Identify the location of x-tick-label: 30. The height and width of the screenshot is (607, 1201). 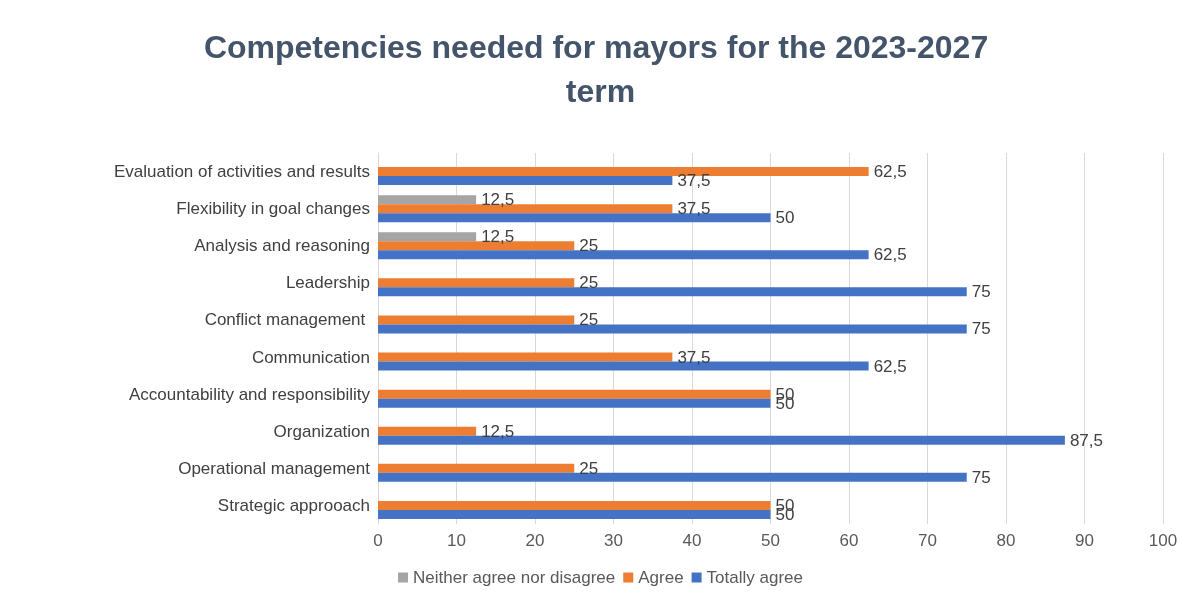
(613, 540).